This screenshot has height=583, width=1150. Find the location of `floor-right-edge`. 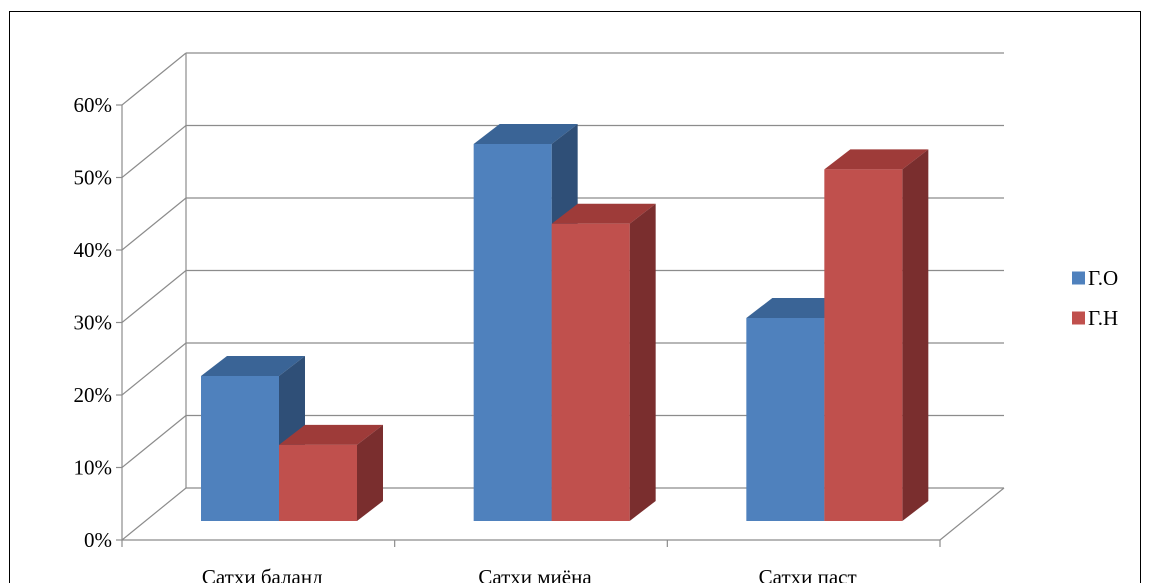

floor-right-edge is located at coordinates (972, 514).